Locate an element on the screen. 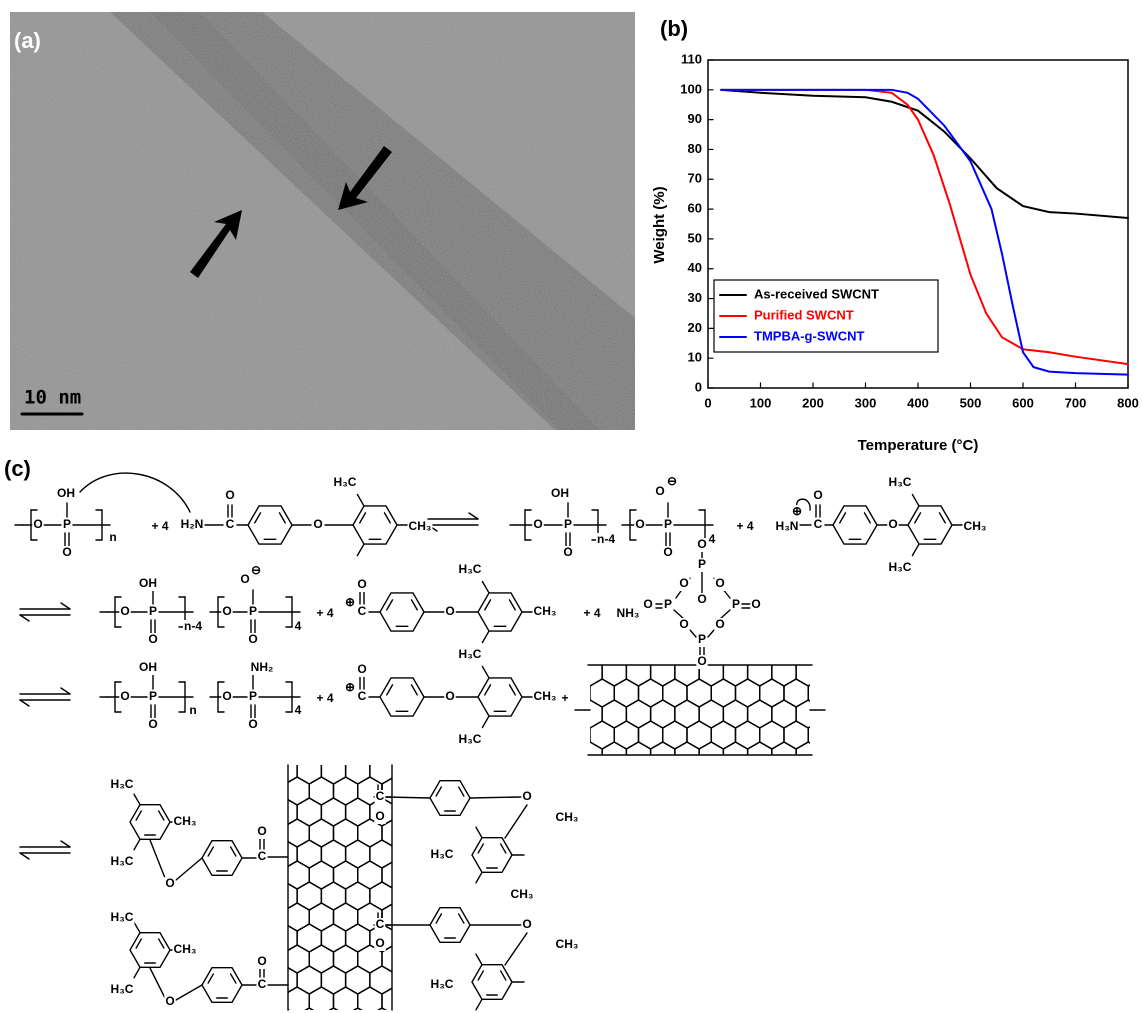 The image size is (1142, 1013). atom-label: H₃N is located at coordinates (787, 526).